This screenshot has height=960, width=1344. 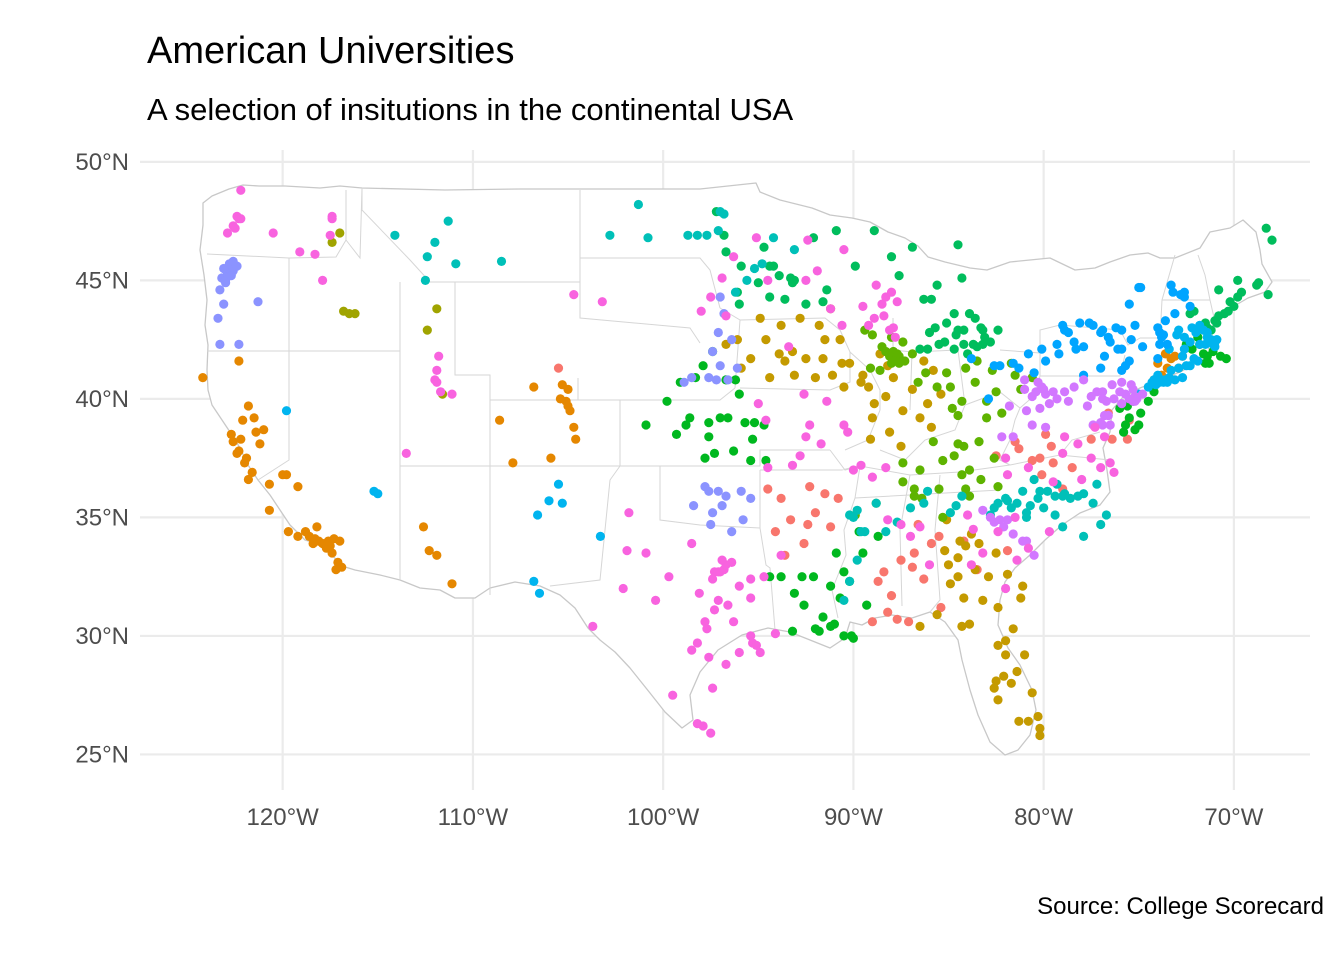 I want to click on x-tick-label: 90°W, so click(x=853, y=817).